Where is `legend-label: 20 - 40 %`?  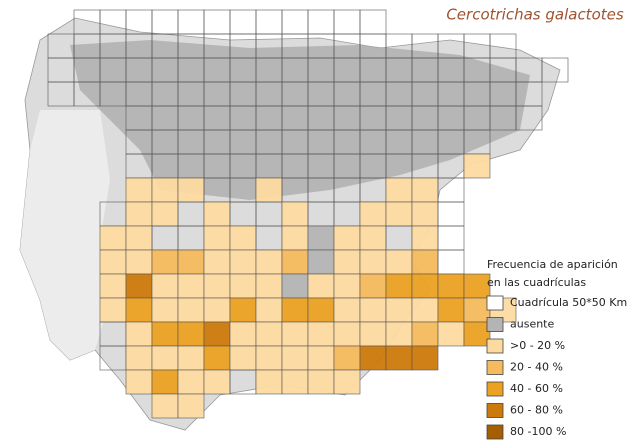
legend-label: 20 - 40 % is located at coordinates (536, 367).